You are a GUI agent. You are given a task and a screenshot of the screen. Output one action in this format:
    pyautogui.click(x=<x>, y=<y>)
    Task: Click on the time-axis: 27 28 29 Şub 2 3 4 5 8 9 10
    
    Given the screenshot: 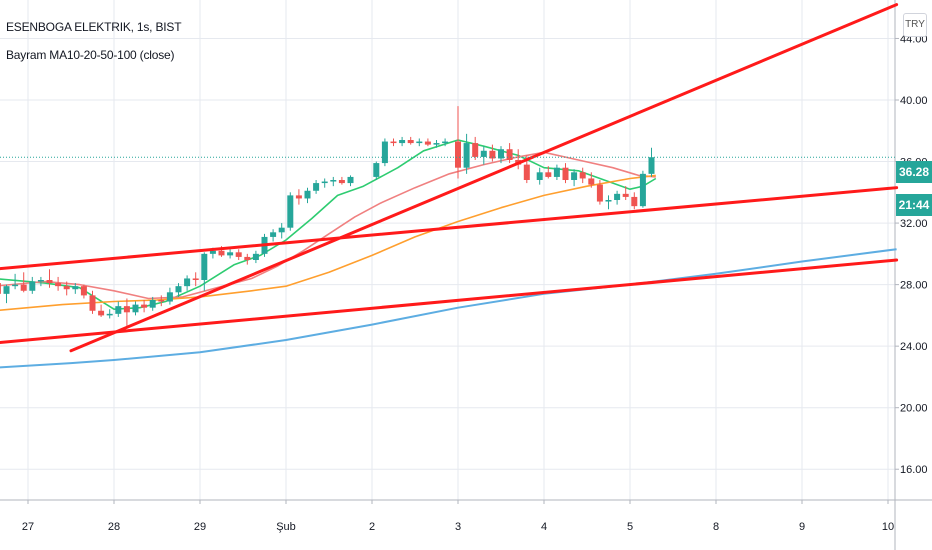 What is the action you would take?
    pyautogui.click(x=458, y=516)
    